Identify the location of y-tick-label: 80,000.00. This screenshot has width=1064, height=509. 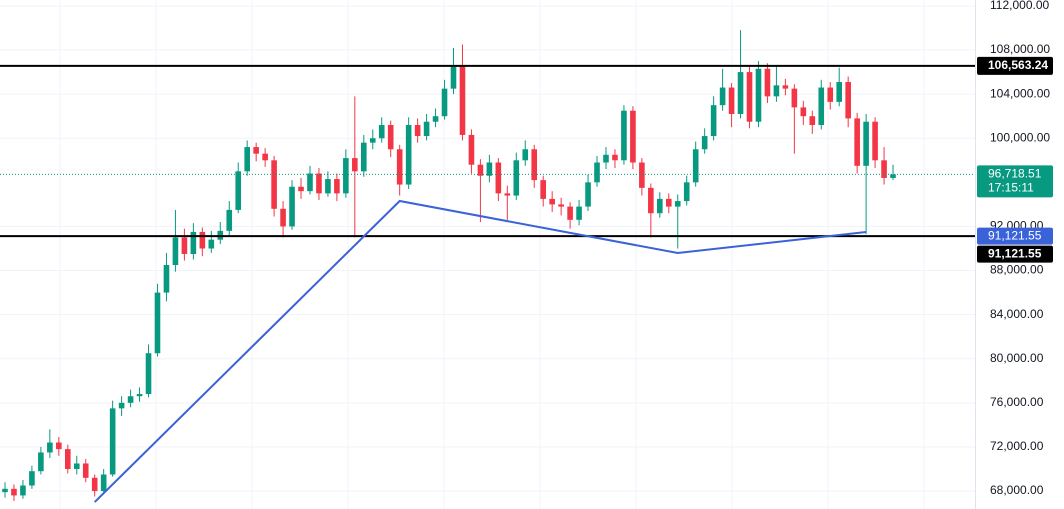
(1017, 358).